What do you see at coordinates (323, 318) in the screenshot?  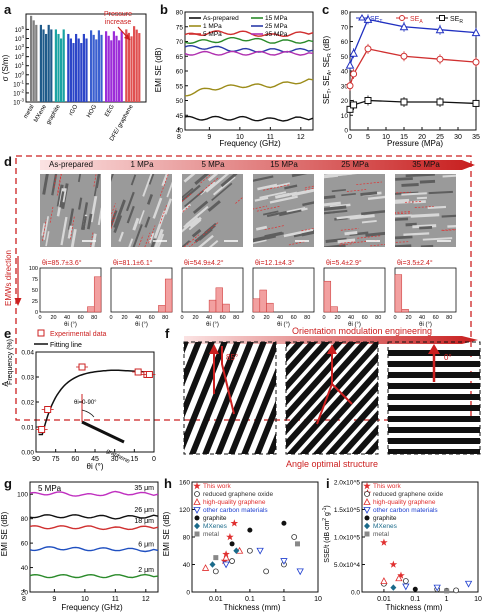 I see `hist-xtick-label: 0` at bounding box center [323, 318].